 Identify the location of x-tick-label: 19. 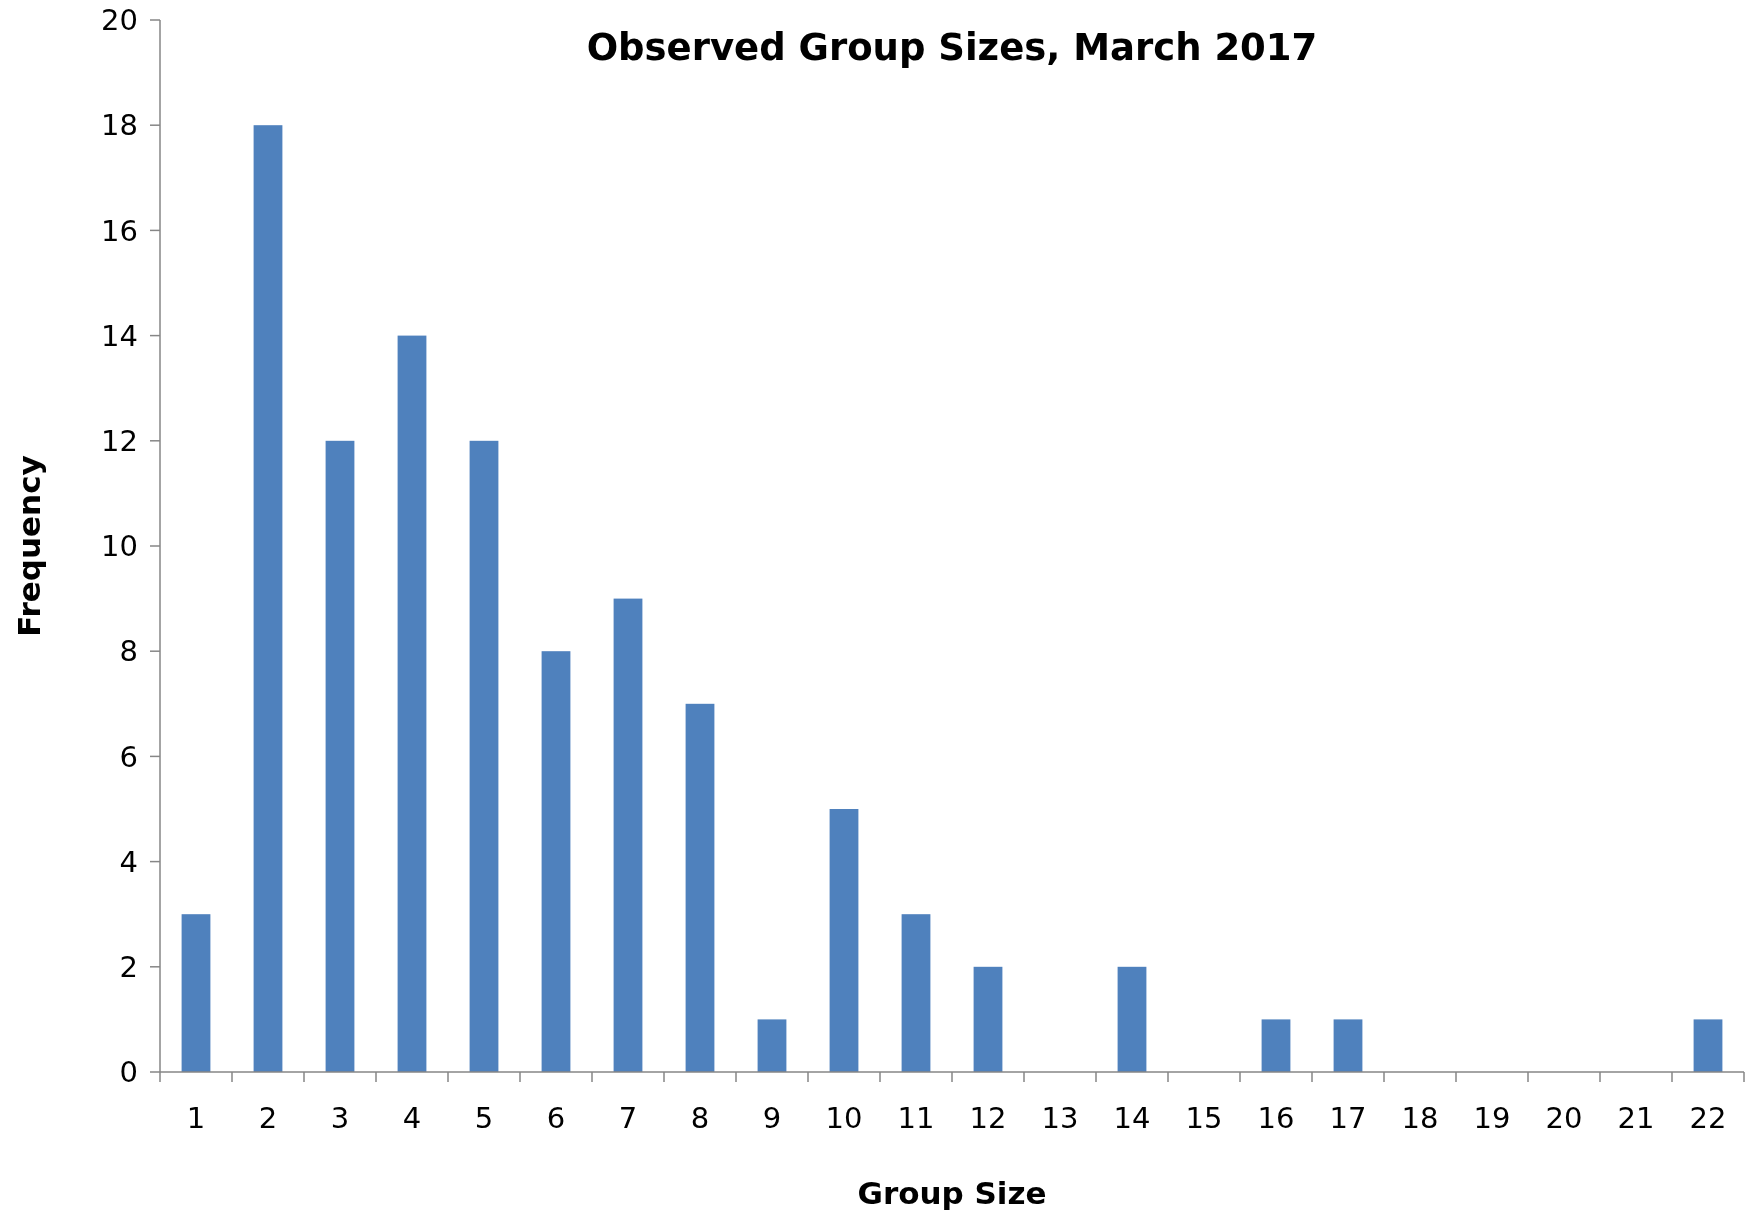
(1492, 1118).